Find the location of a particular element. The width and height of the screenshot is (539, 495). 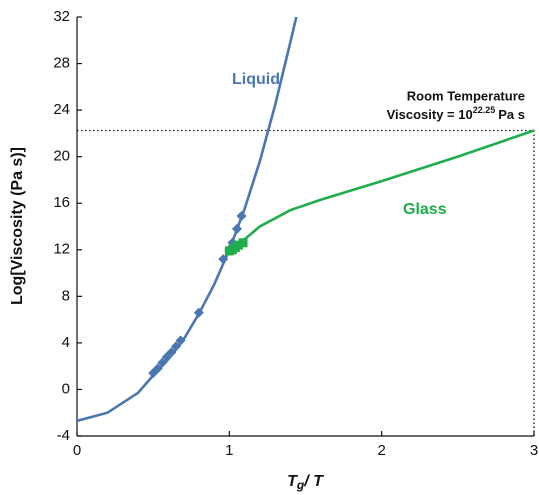

y-tick-label: 12 is located at coordinates (61, 249).